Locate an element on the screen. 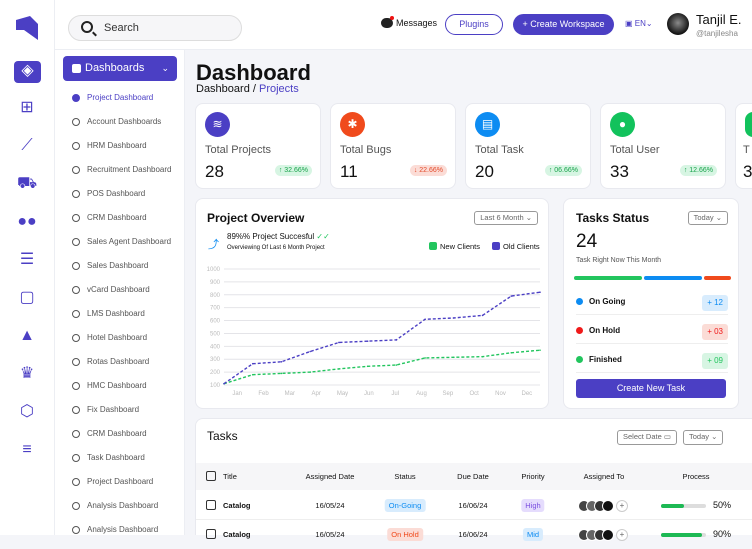 This screenshot has width=752, height=549. sidebar-item: LMS Dashboard is located at coordinates (108, 314).